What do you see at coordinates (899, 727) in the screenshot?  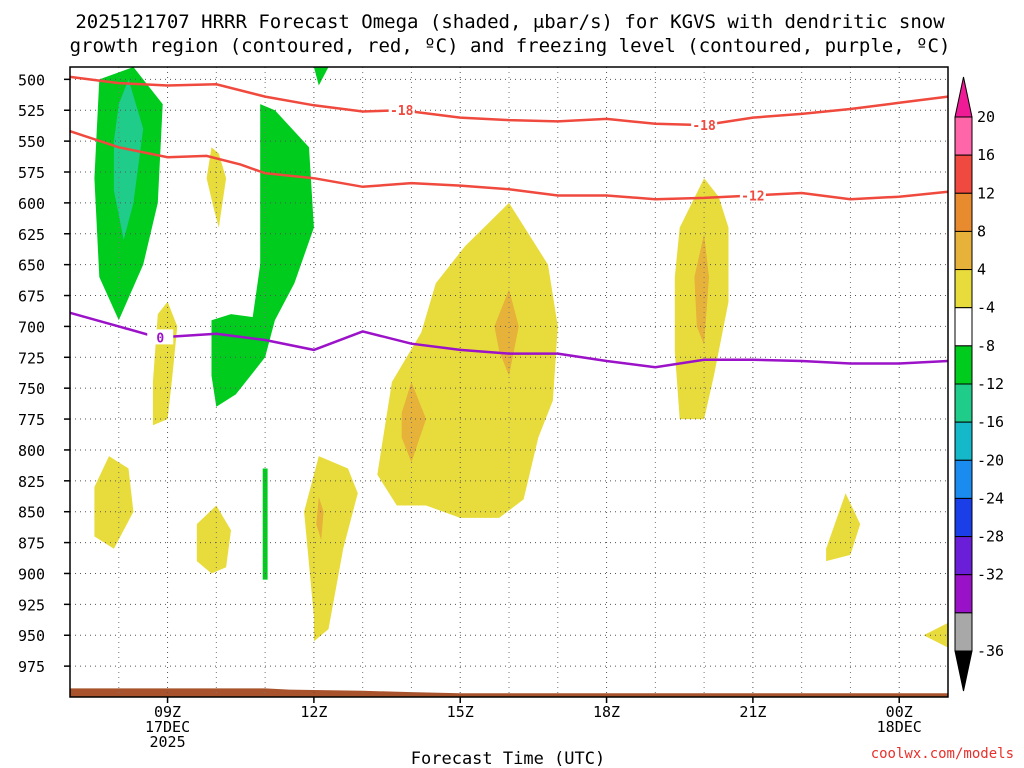 I see `x-tick-label-00Z-2: 18DEC` at bounding box center [899, 727].